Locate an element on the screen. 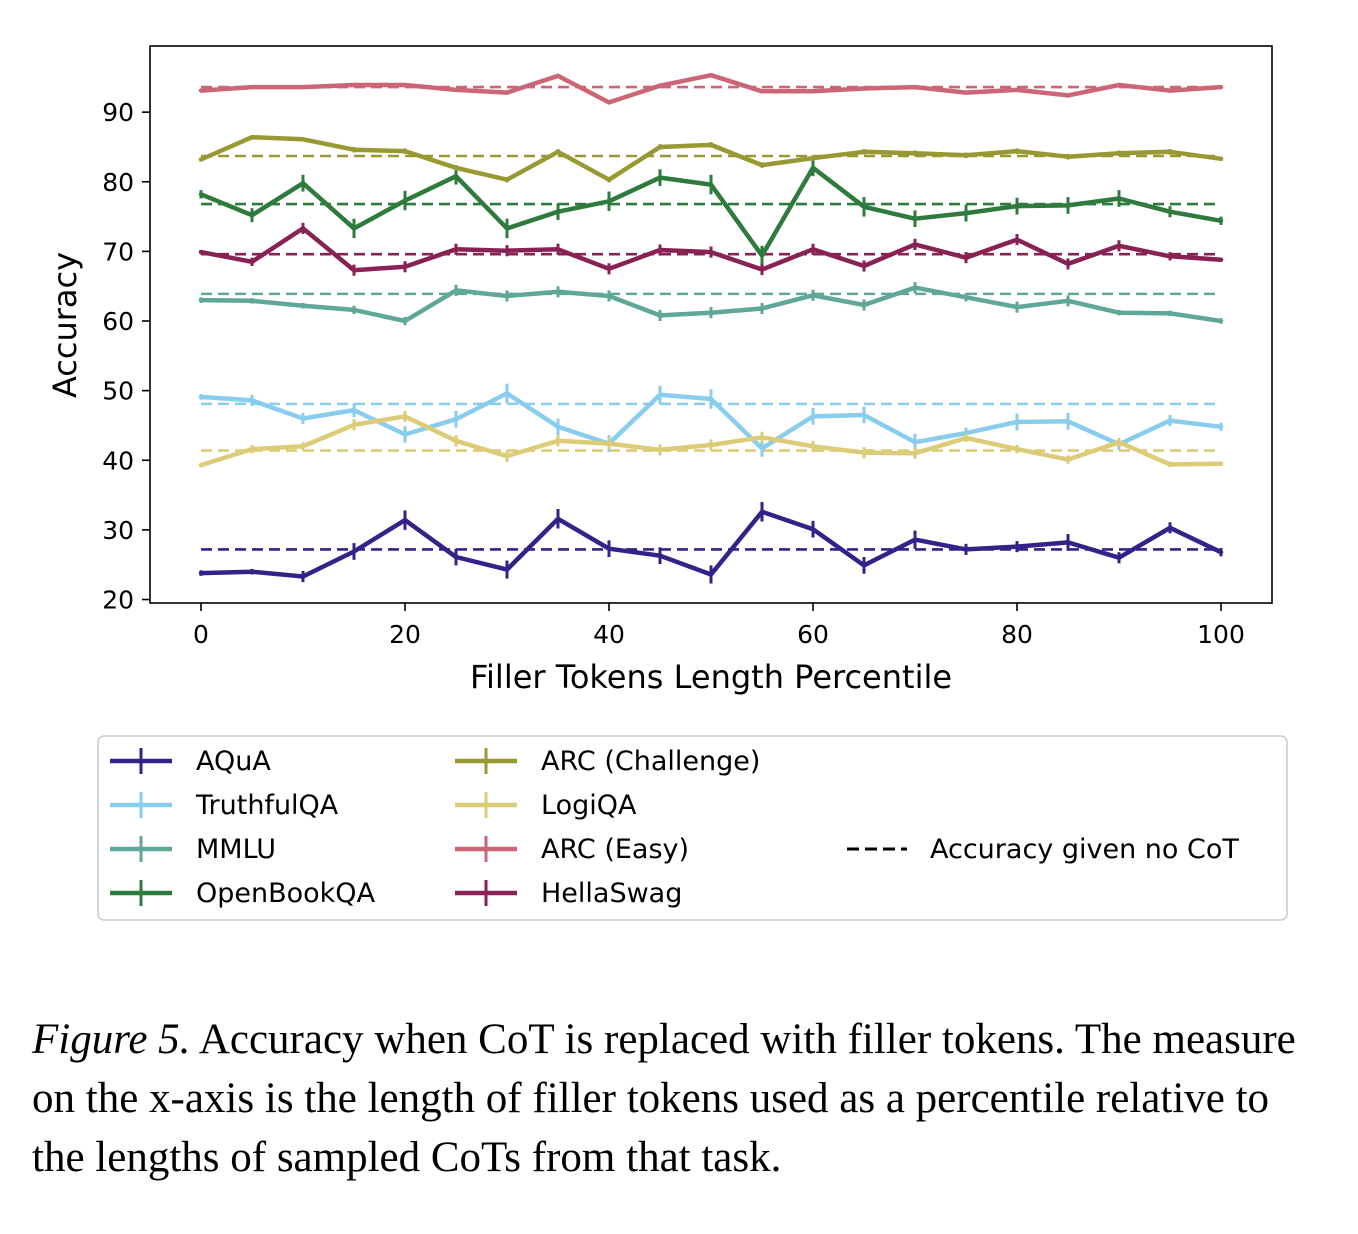 Image resolution: width=1358 pixels, height=1234 pixels. x-tick-label: 40 is located at coordinates (609, 634).